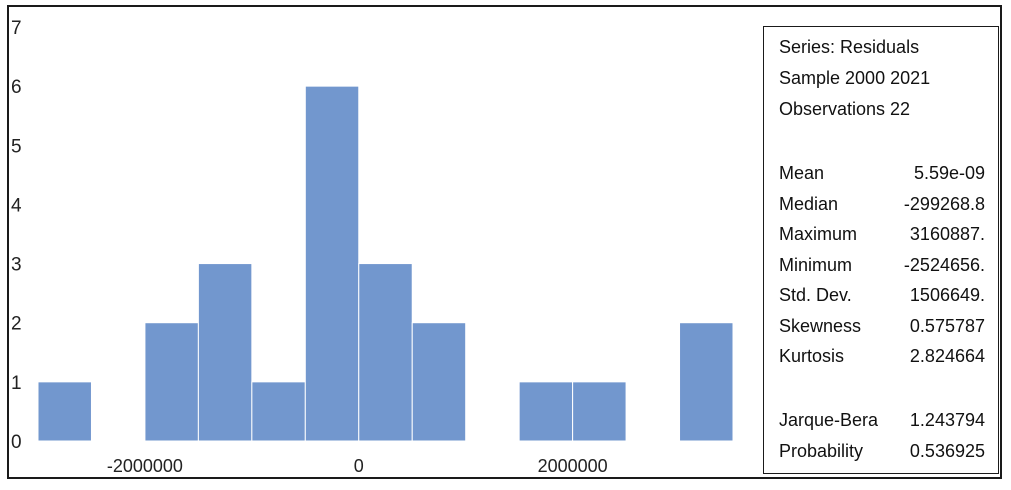 The height and width of the screenshot is (490, 1011). What do you see at coordinates (882, 297) in the screenshot?
I see `stat-row: Std. Dev. 1506649.` at bounding box center [882, 297].